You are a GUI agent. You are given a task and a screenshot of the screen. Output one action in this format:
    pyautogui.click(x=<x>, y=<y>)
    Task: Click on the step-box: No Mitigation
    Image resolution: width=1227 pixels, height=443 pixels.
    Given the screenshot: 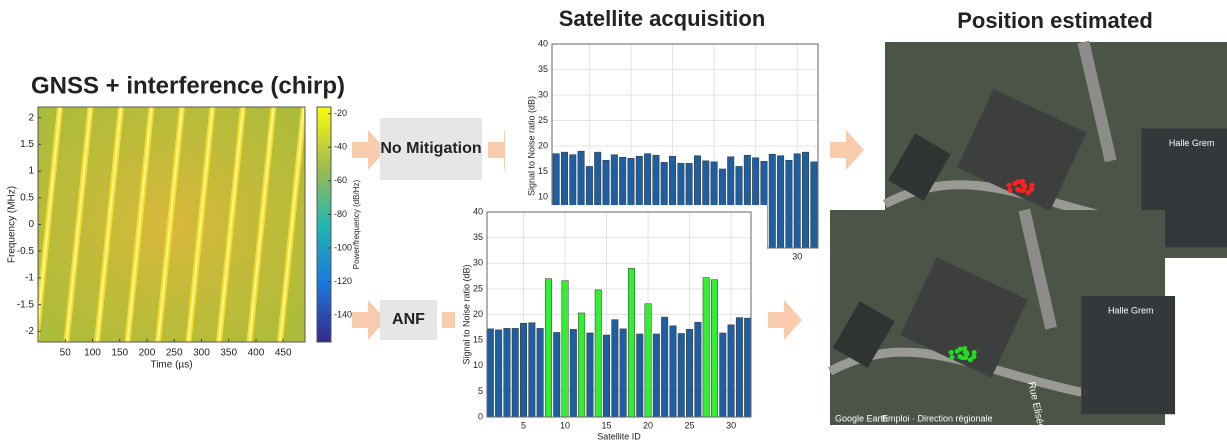 What is the action you would take?
    pyautogui.click(x=431, y=149)
    